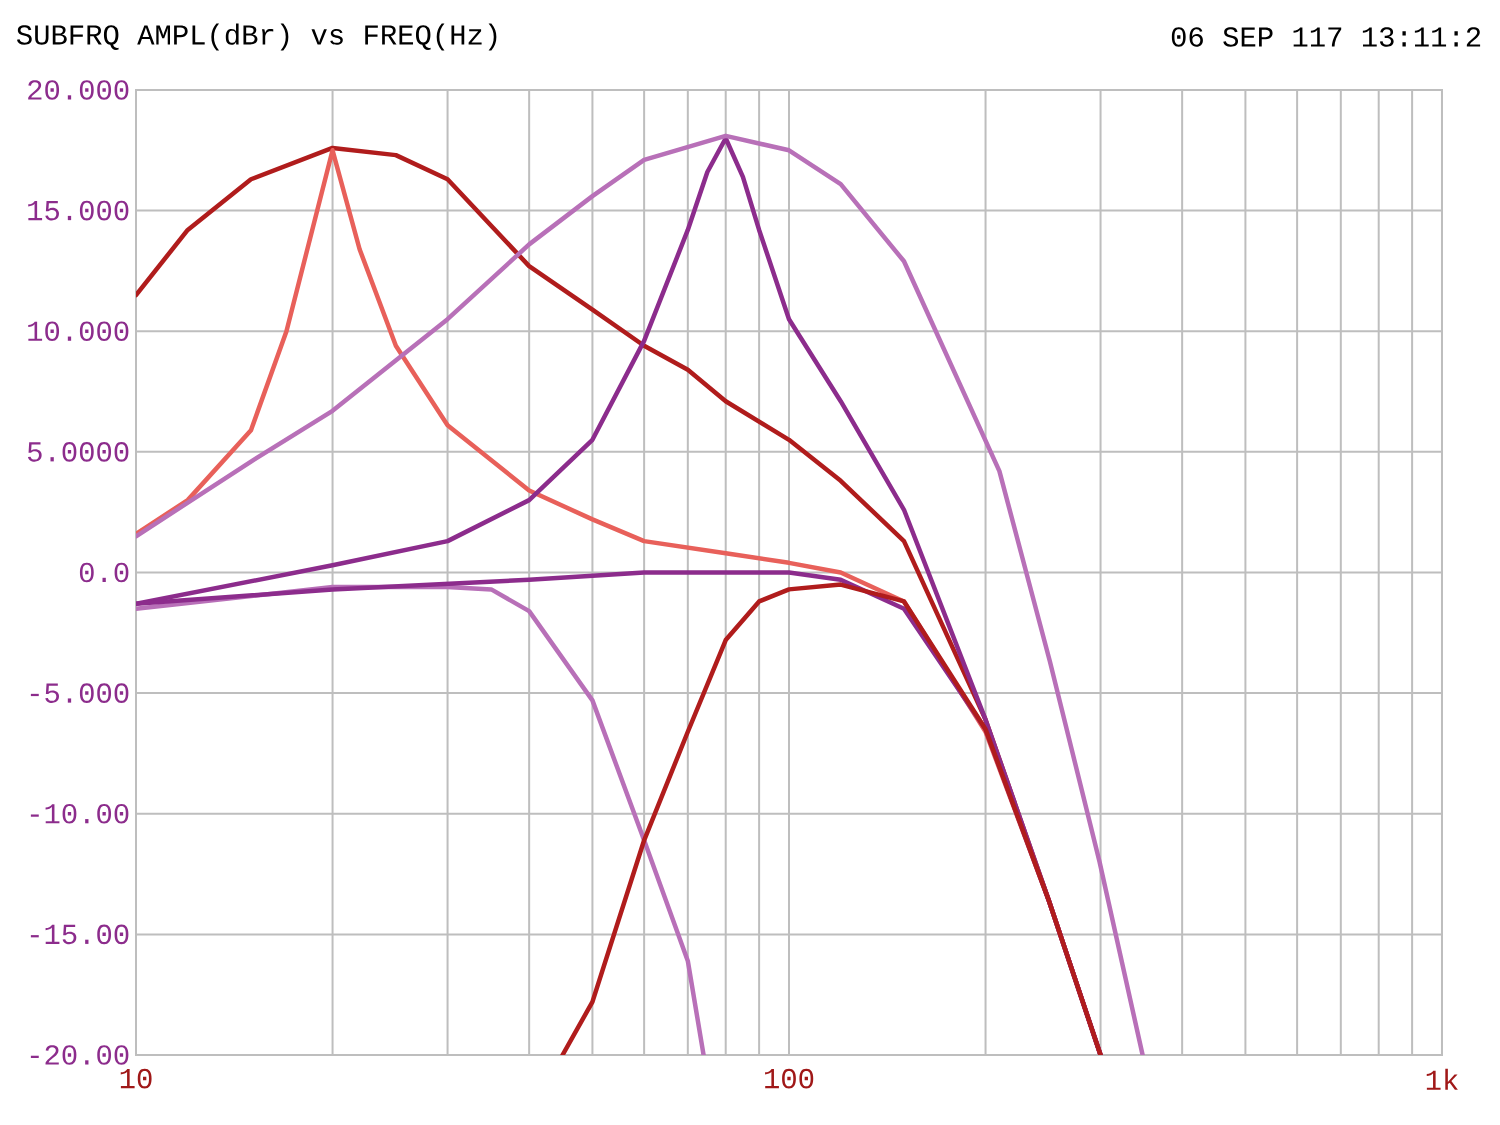 The height and width of the screenshot is (1125, 1500). I want to click on y-tick-label: -20.00, so click(79, 1055).